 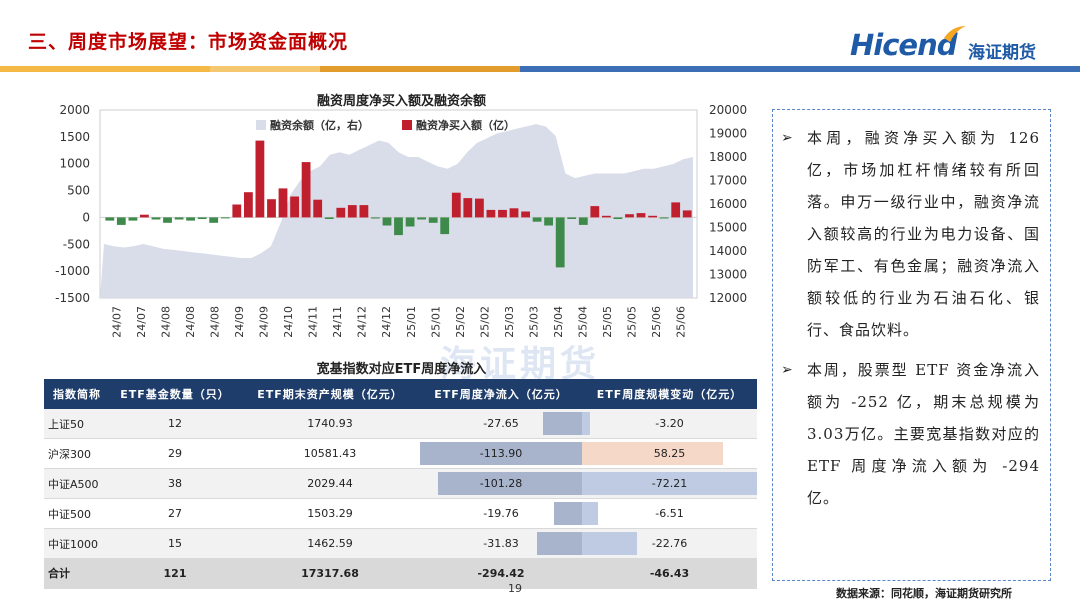 What do you see at coordinates (401, 101) in the screenshot?
I see `chart-title: 融资周度净买入额及融资余额` at bounding box center [401, 101].